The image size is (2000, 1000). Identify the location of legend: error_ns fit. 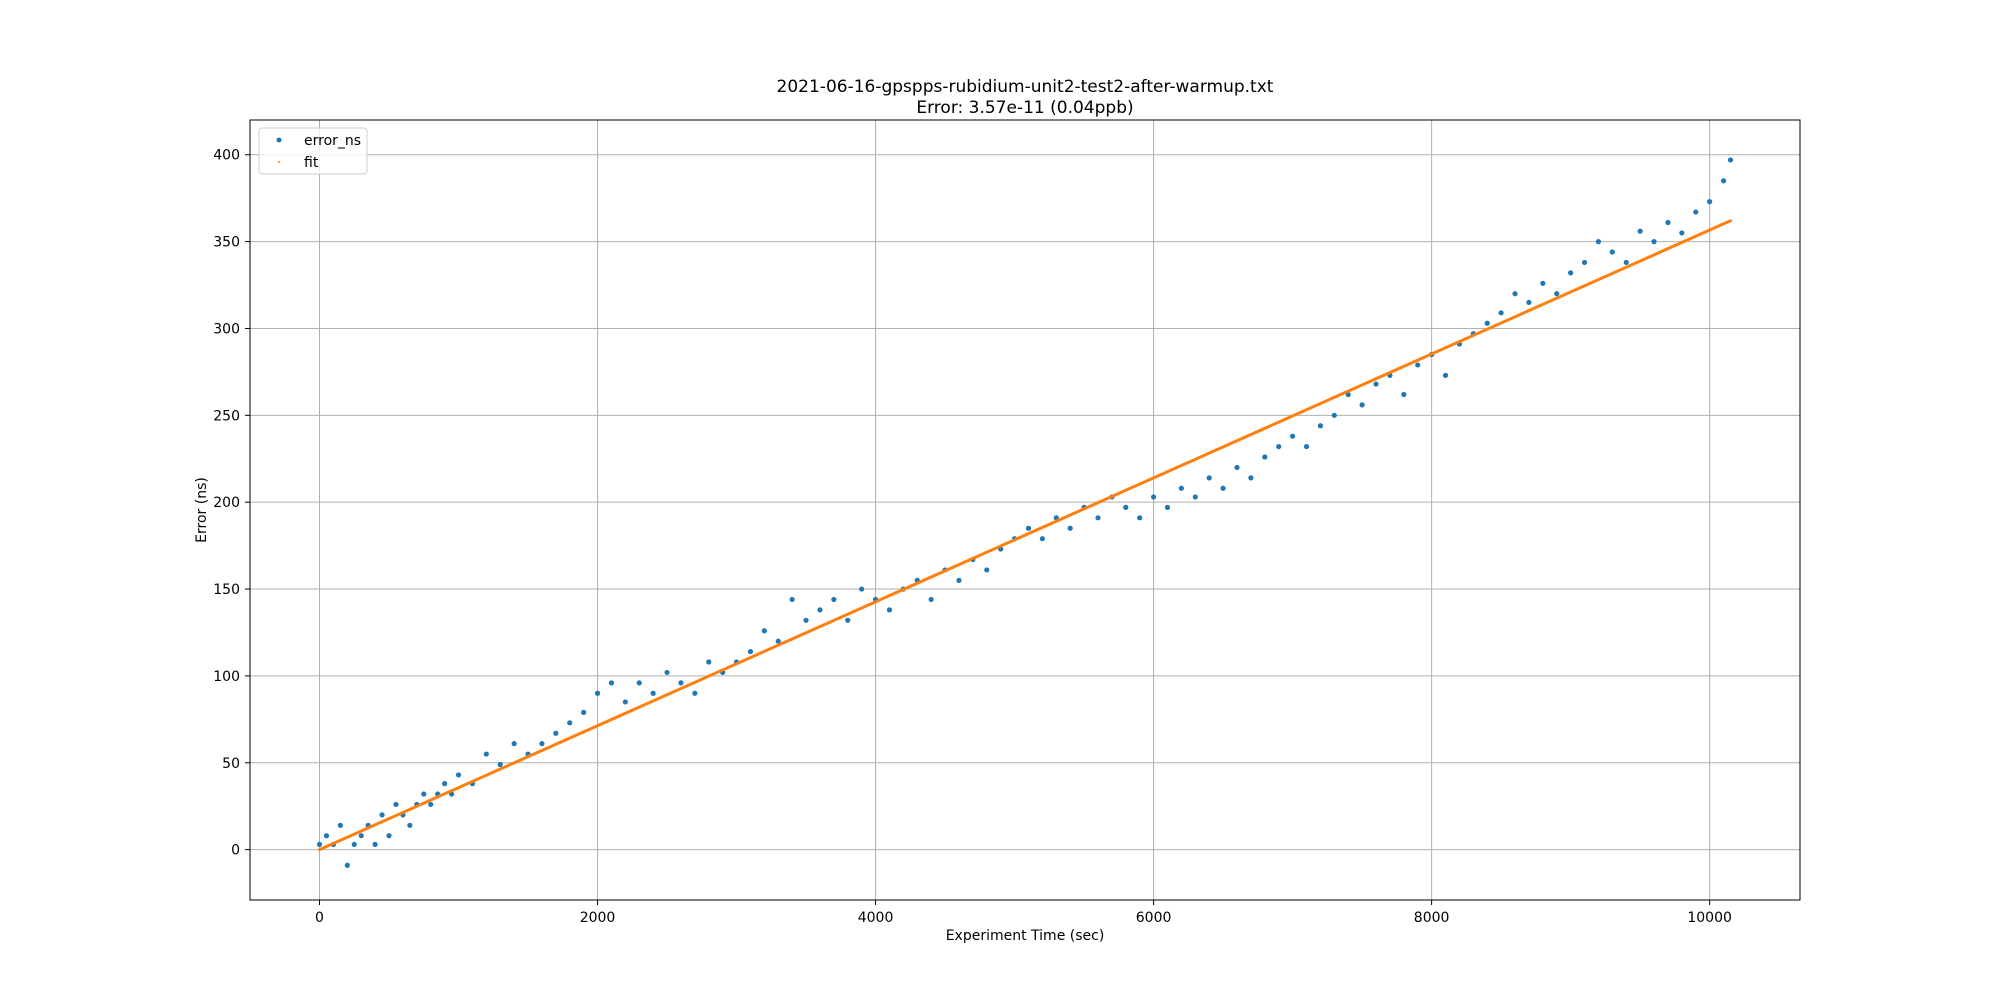
(313, 151).